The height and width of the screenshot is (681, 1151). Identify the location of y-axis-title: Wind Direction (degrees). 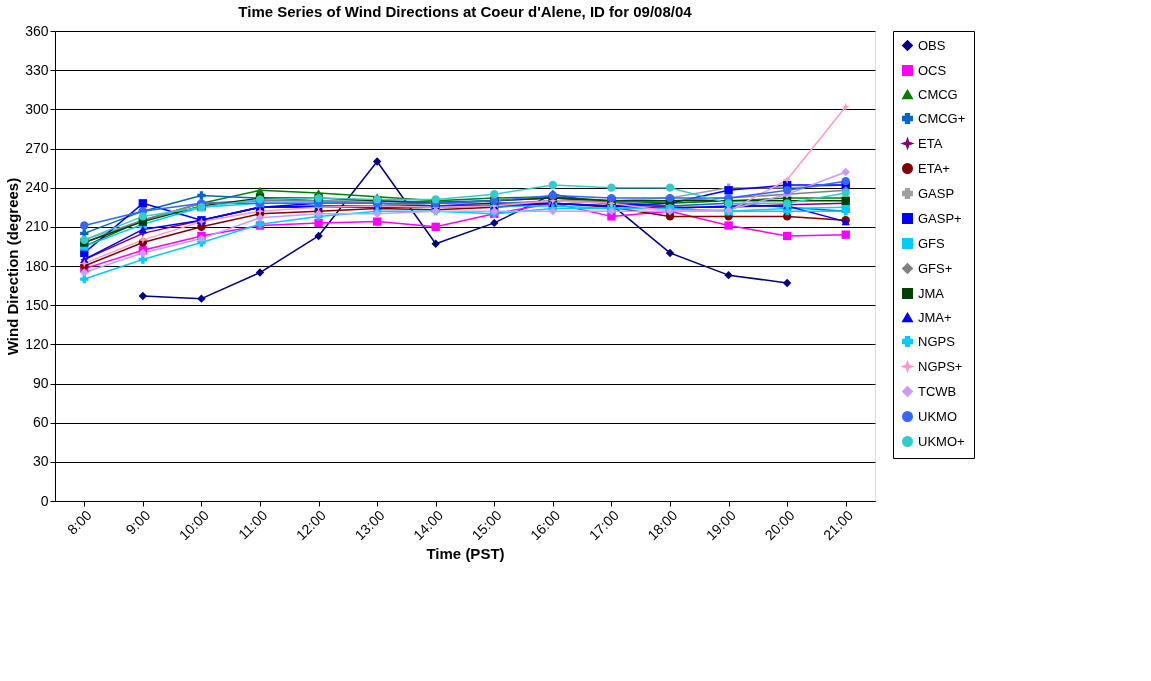
(13, 266).